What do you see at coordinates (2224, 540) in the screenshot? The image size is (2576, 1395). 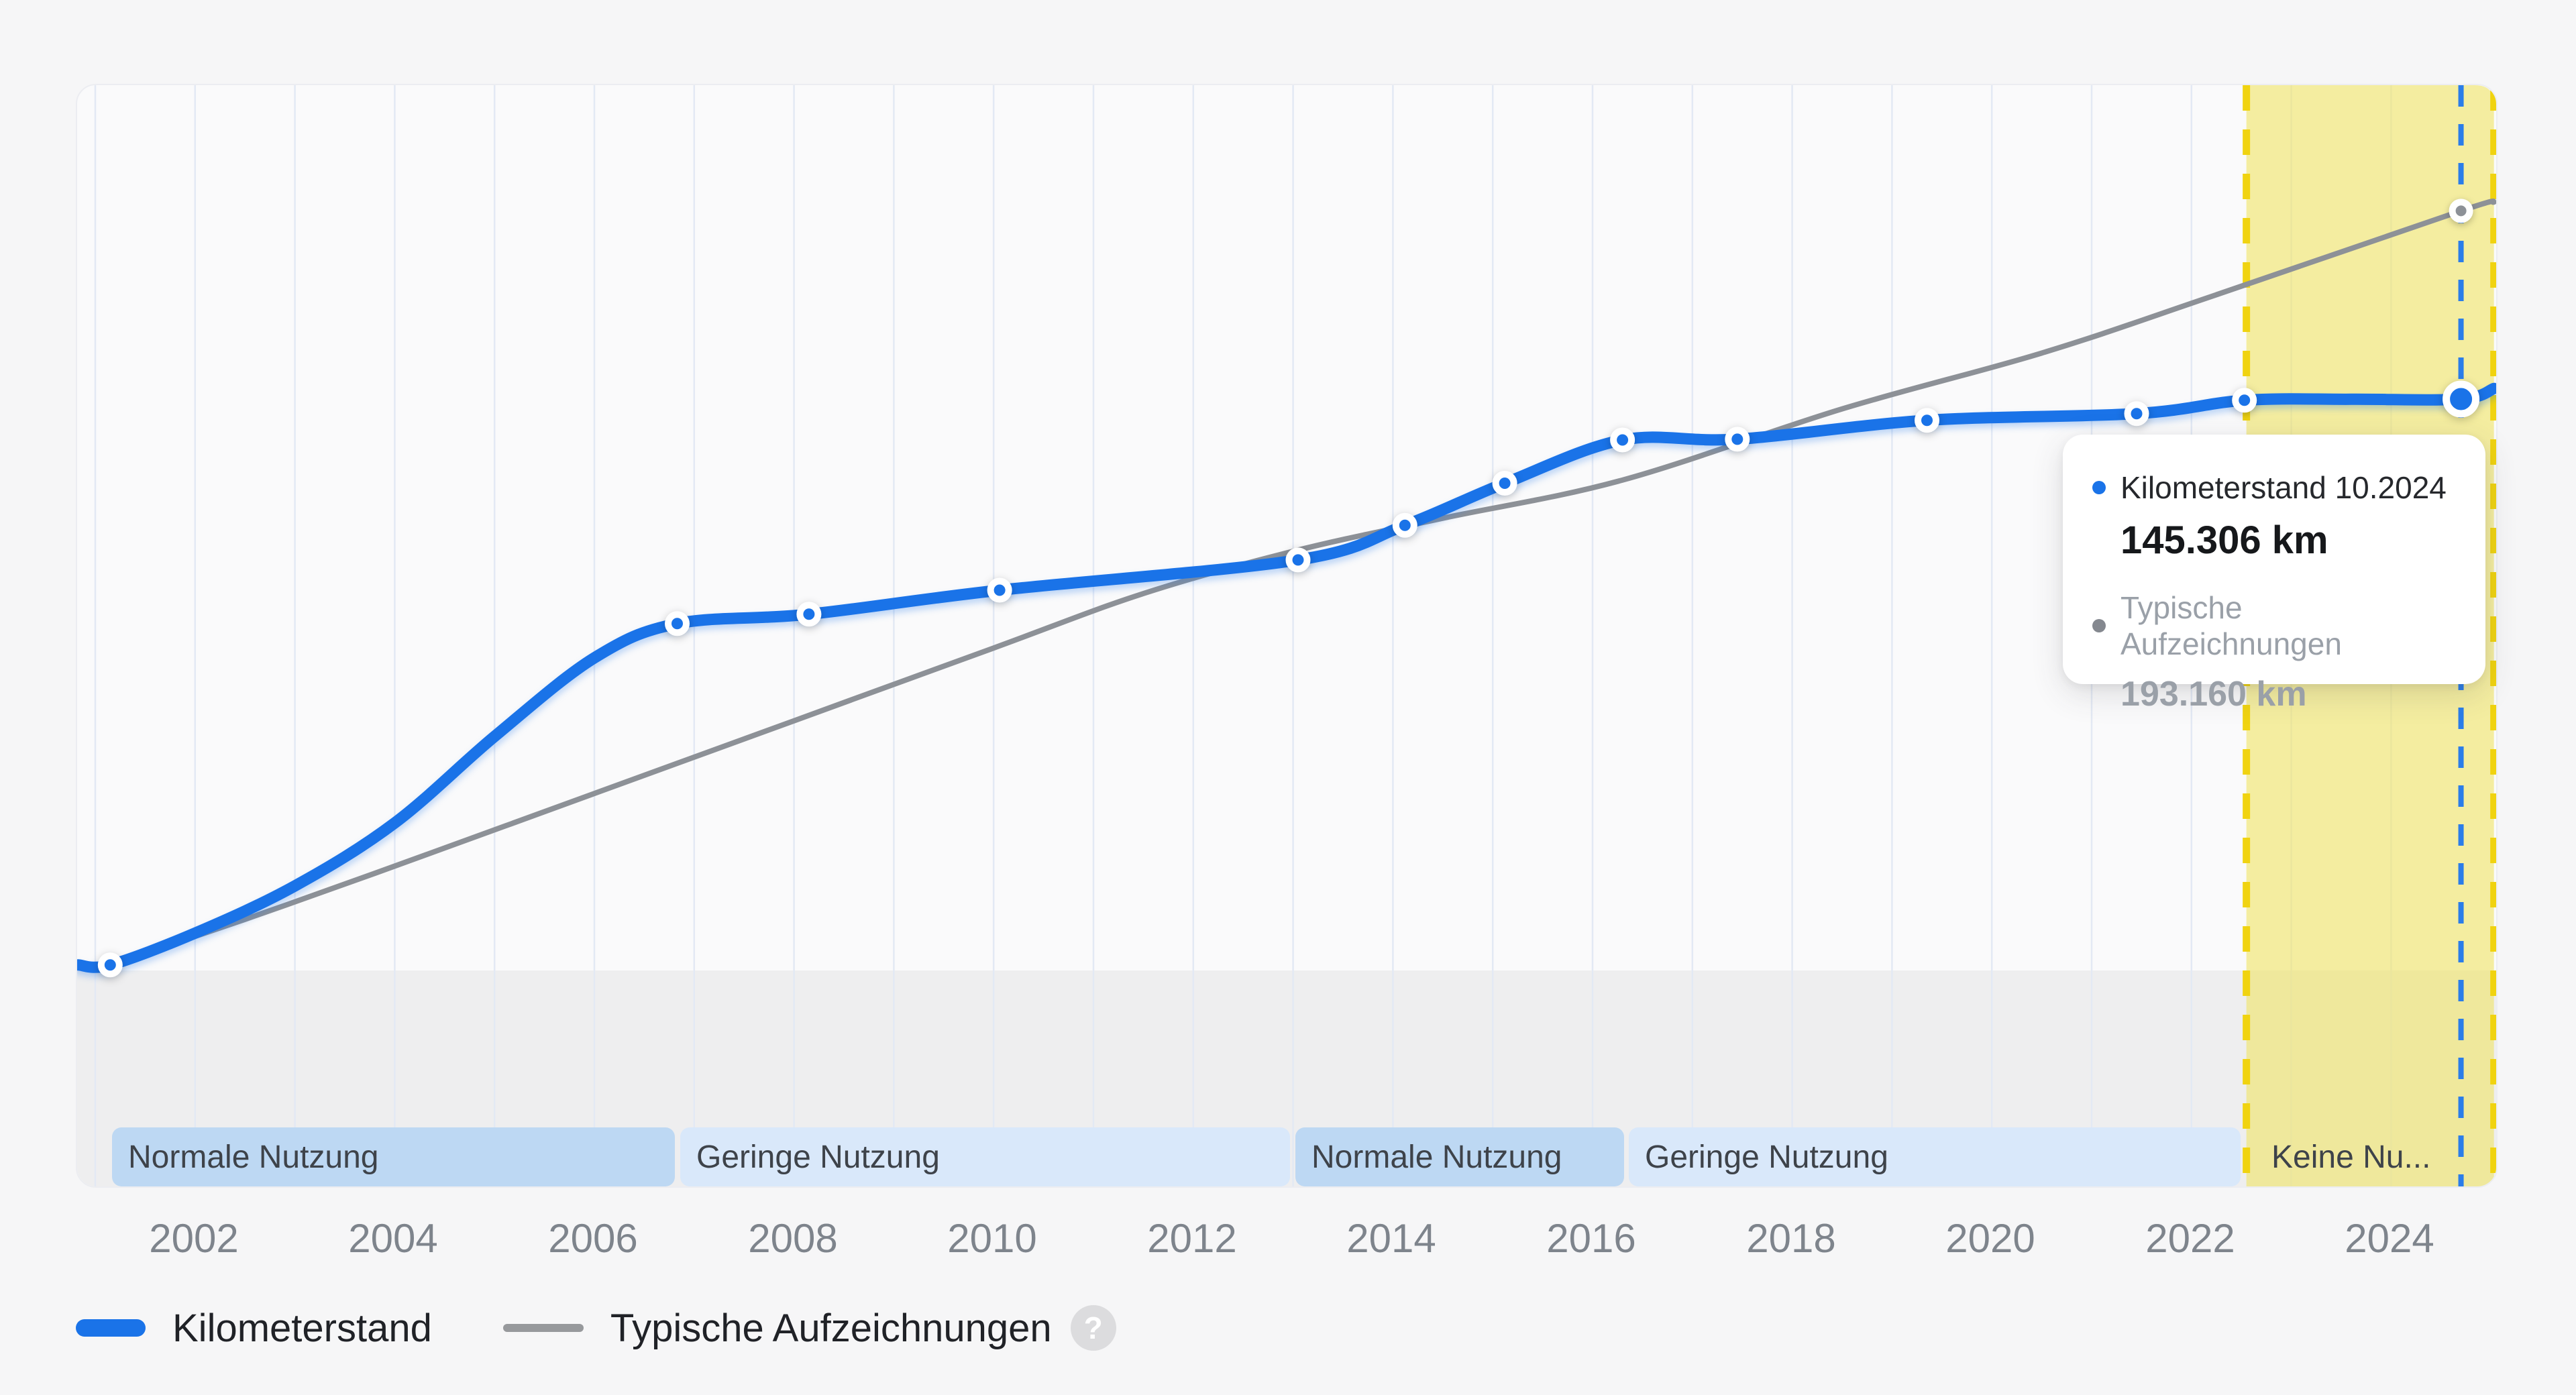 I see `tooltip-primary-value: 145.306 km` at bounding box center [2224, 540].